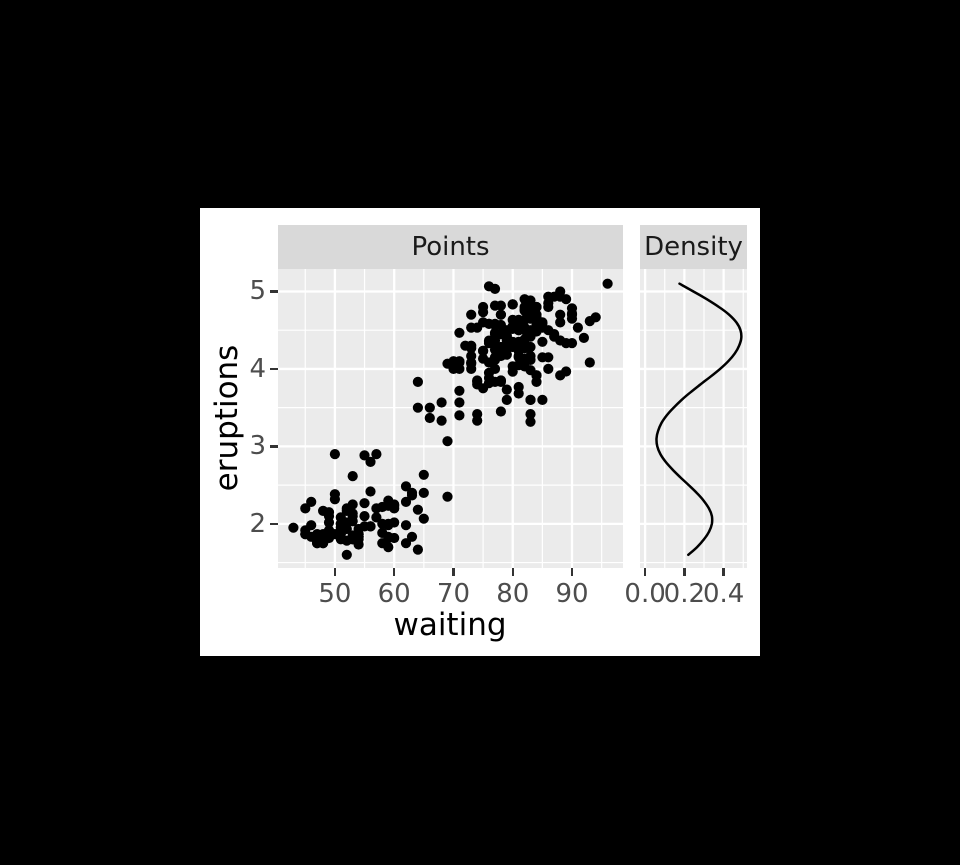 The height and width of the screenshot is (865, 960). Describe the element at coordinates (693, 418) in the screenshot. I see `density-panel` at that location.